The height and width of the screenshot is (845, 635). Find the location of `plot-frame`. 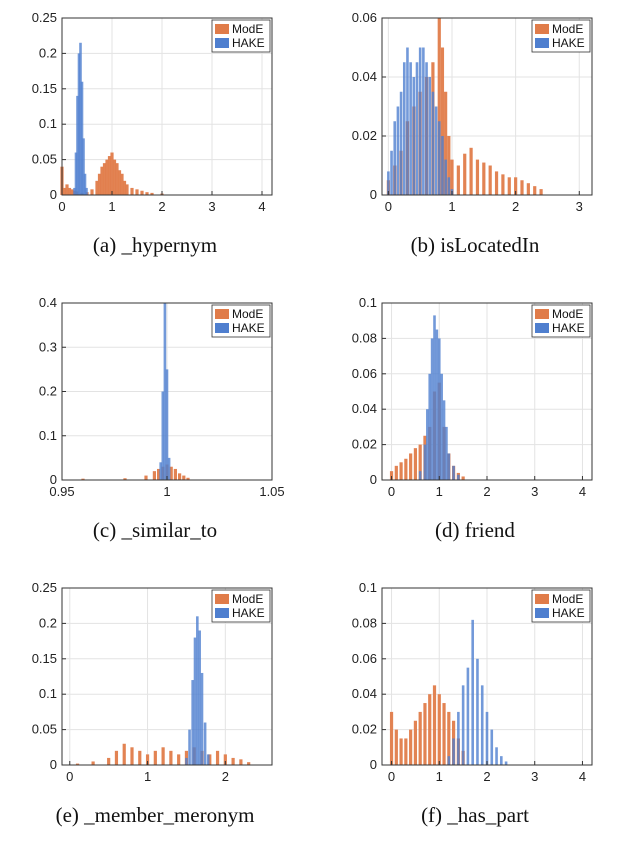

plot-frame is located at coordinates (487, 106).